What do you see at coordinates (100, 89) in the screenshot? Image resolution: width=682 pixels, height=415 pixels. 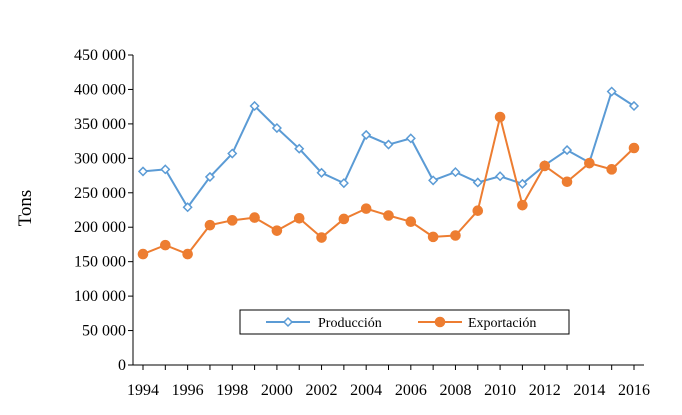 I see `y-tick-label: 400 000` at bounding box center [100, 89].